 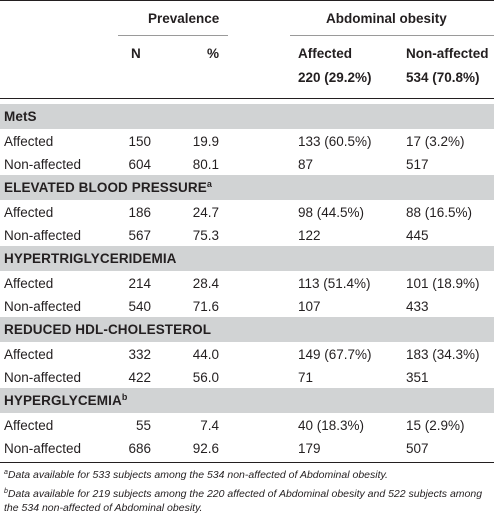 I want to click on table-row: Affected 150 19.9 133 (60.5%) 17 (3.2%), so click(x=247, y=141).